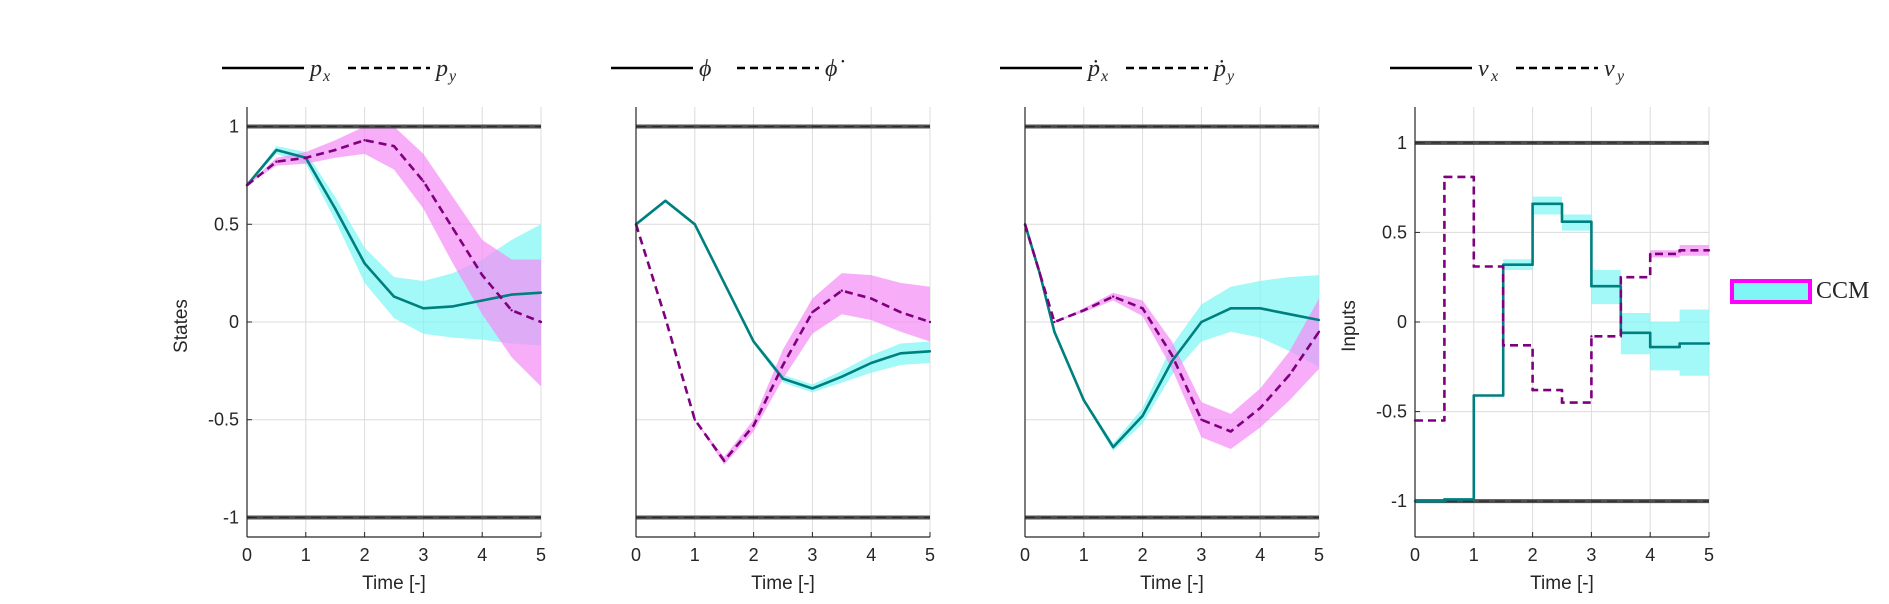 Image resolution: width=1889 pixels, height=604 pixels. I want to click on legend-label-2: ϕ̇, so click(834, 69).